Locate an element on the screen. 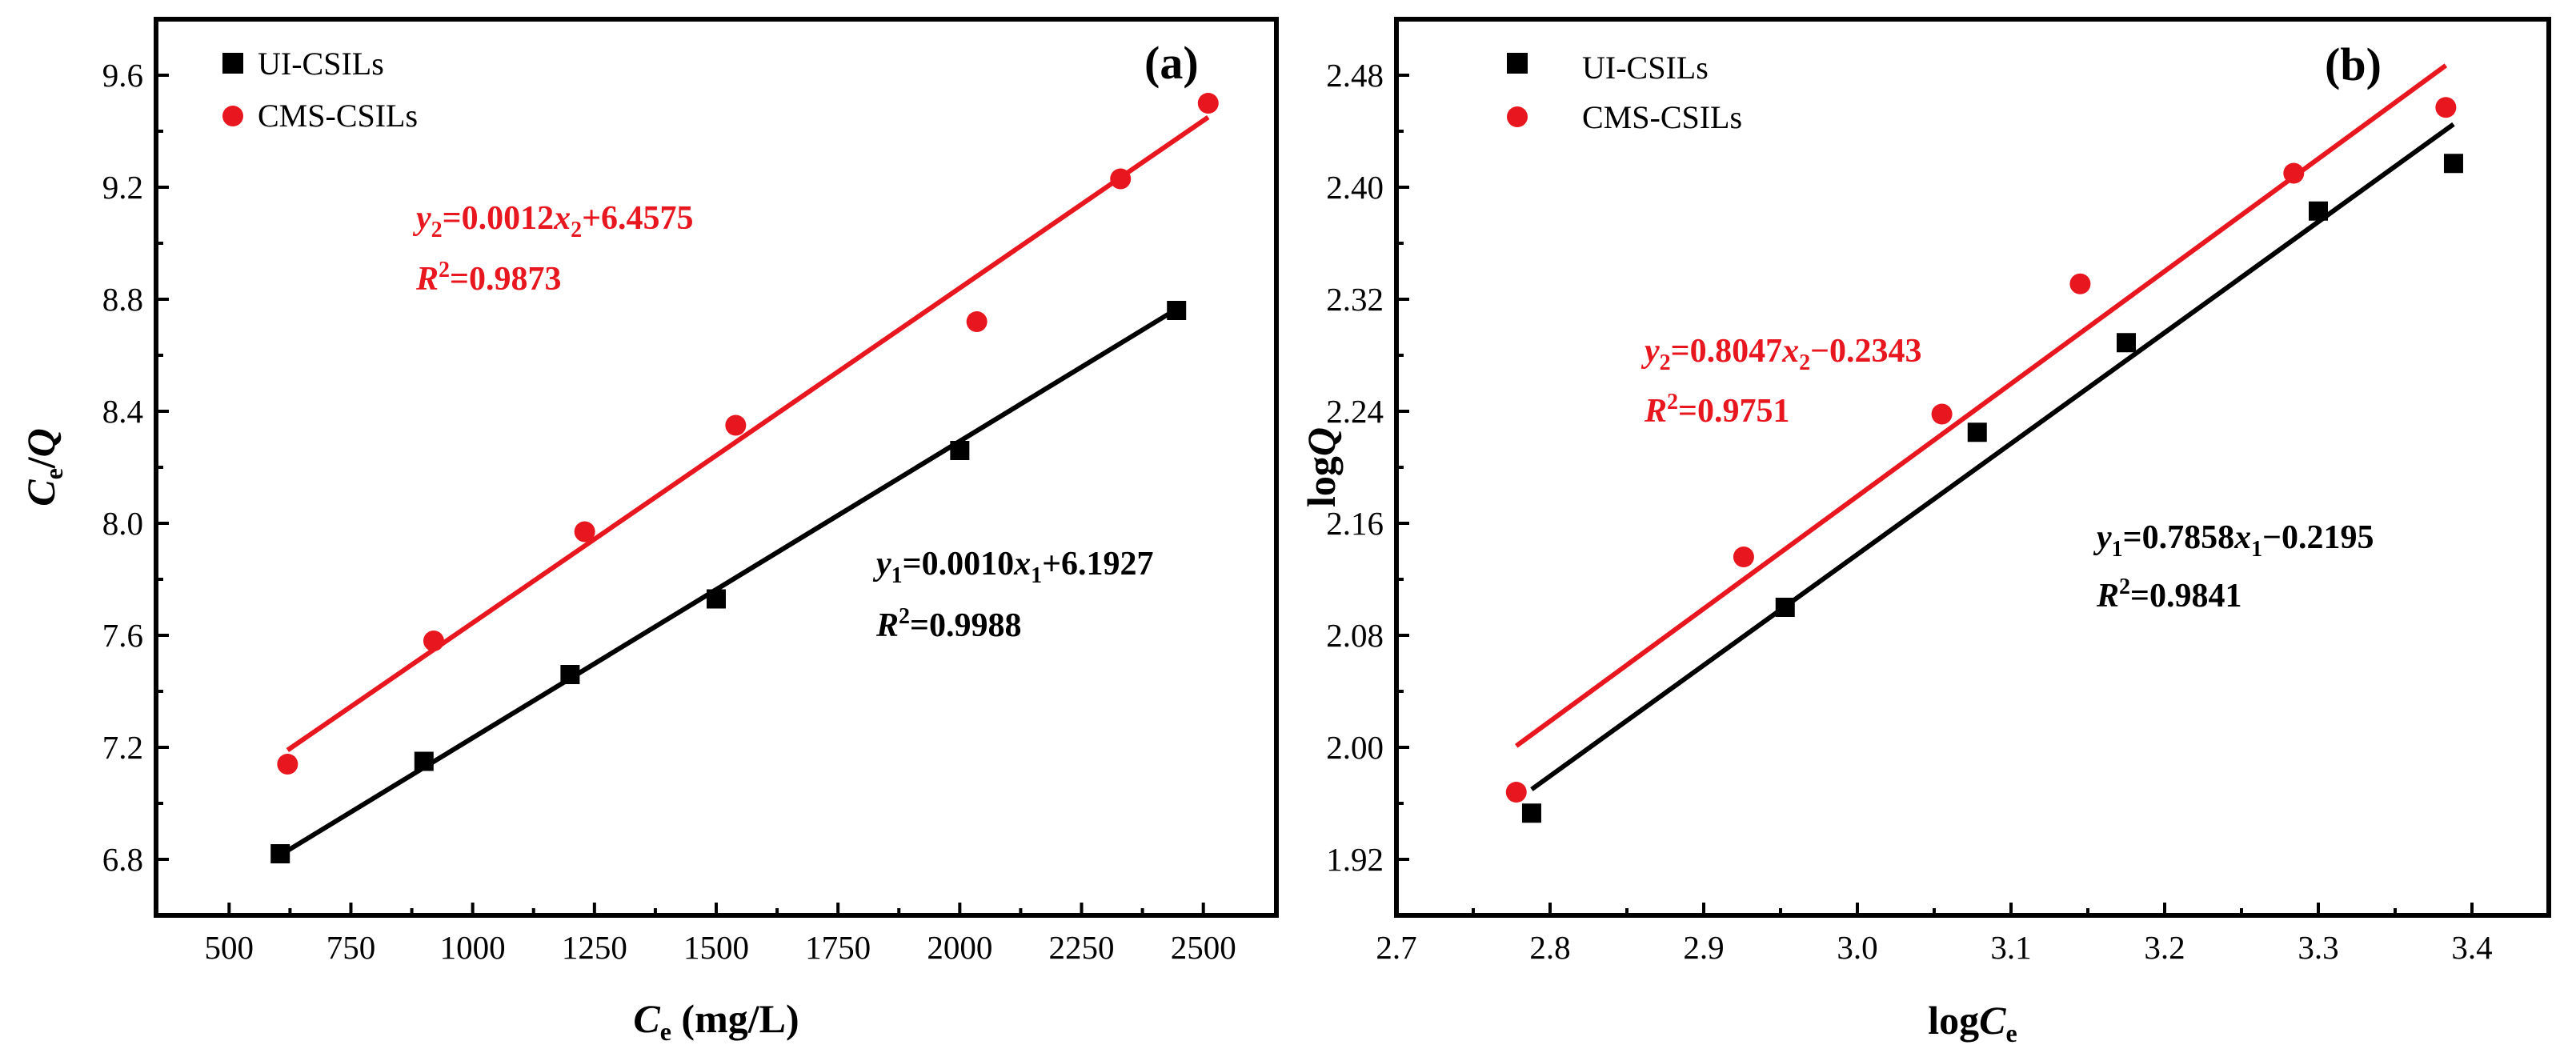 This screenshot has height=1057, width=2576. x-tick-label: 3.1 is located at coordinates (2010, 947).